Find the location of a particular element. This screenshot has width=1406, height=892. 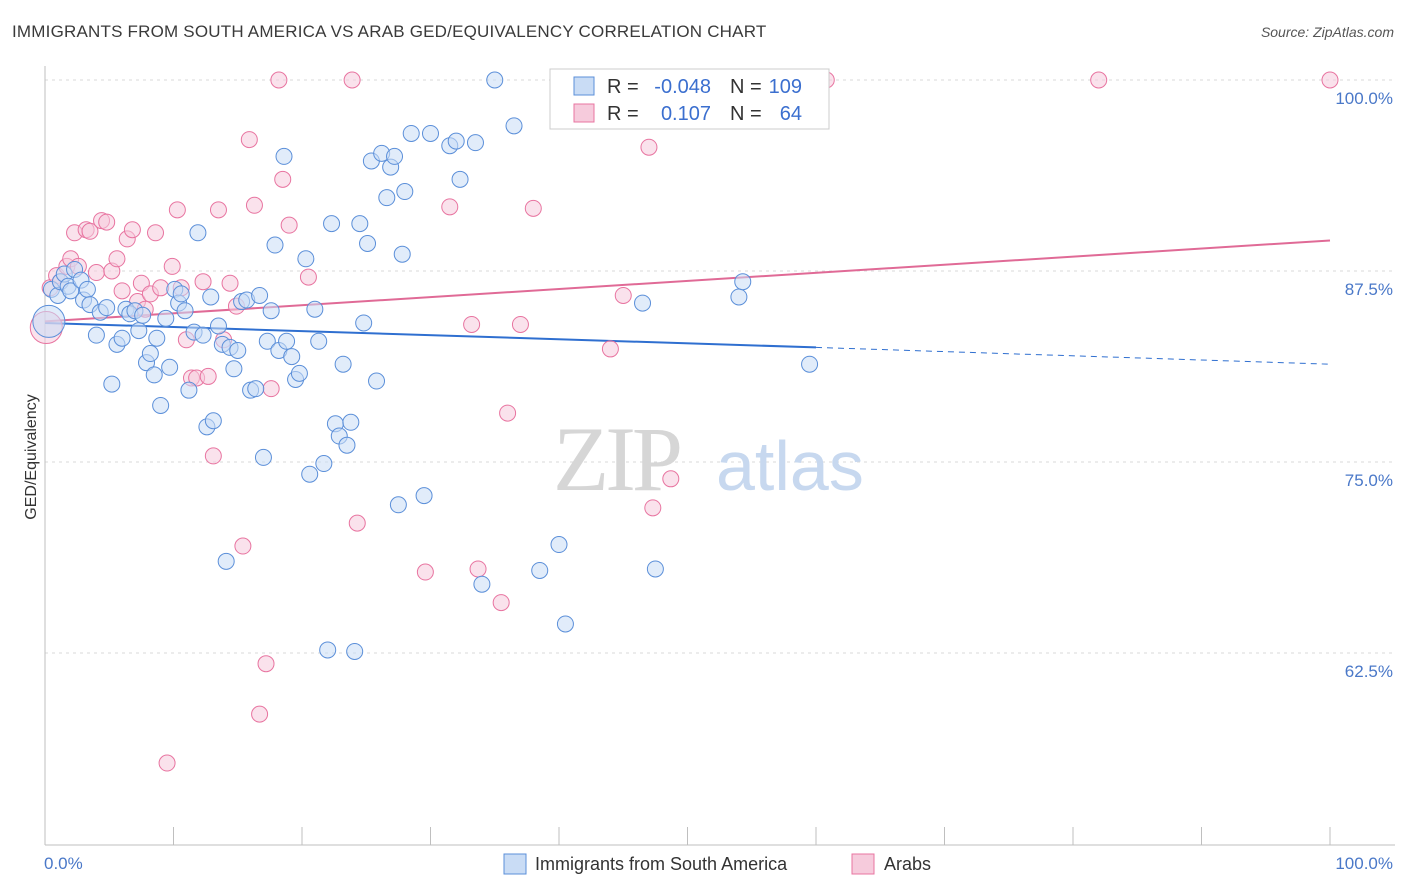

legend-n-value: 109 is located at coordinates (785, 87).